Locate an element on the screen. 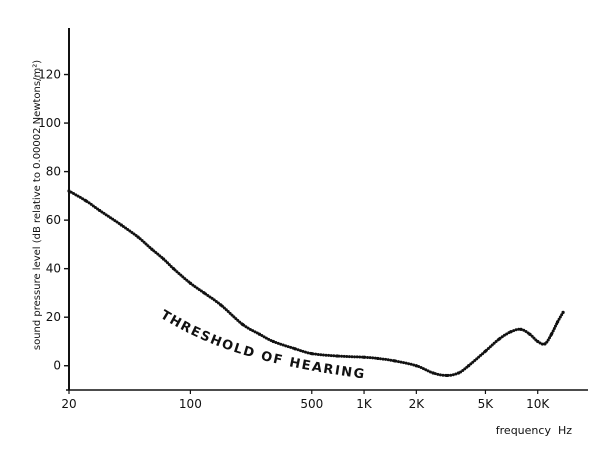 The width and height of the screenshot is (592, 468). y-tick-label: 40 is located at coordinates (53, 269).